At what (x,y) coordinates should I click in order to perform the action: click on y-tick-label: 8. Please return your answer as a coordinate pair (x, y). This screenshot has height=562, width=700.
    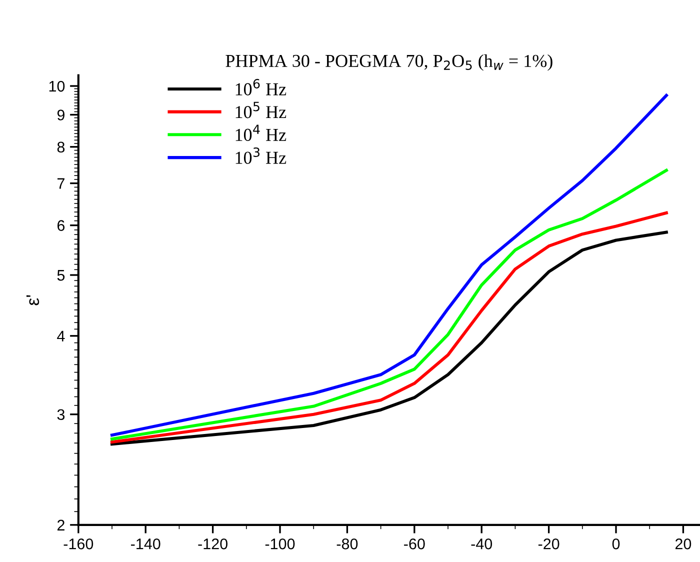
    Looking at the image, I should click on (61, 147).